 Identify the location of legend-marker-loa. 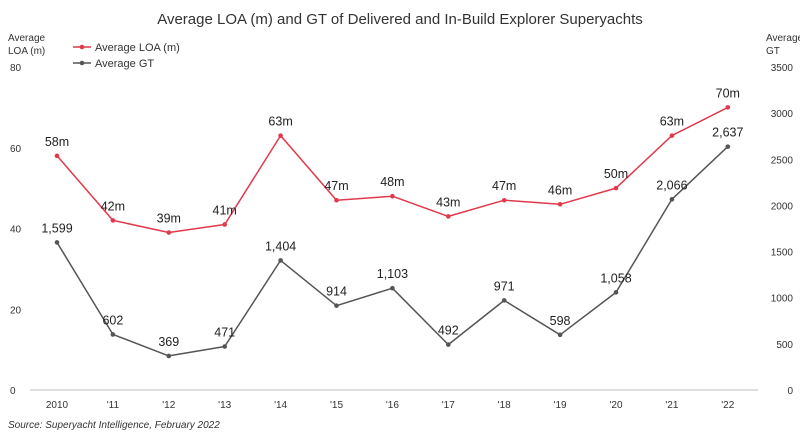
(82, 47).